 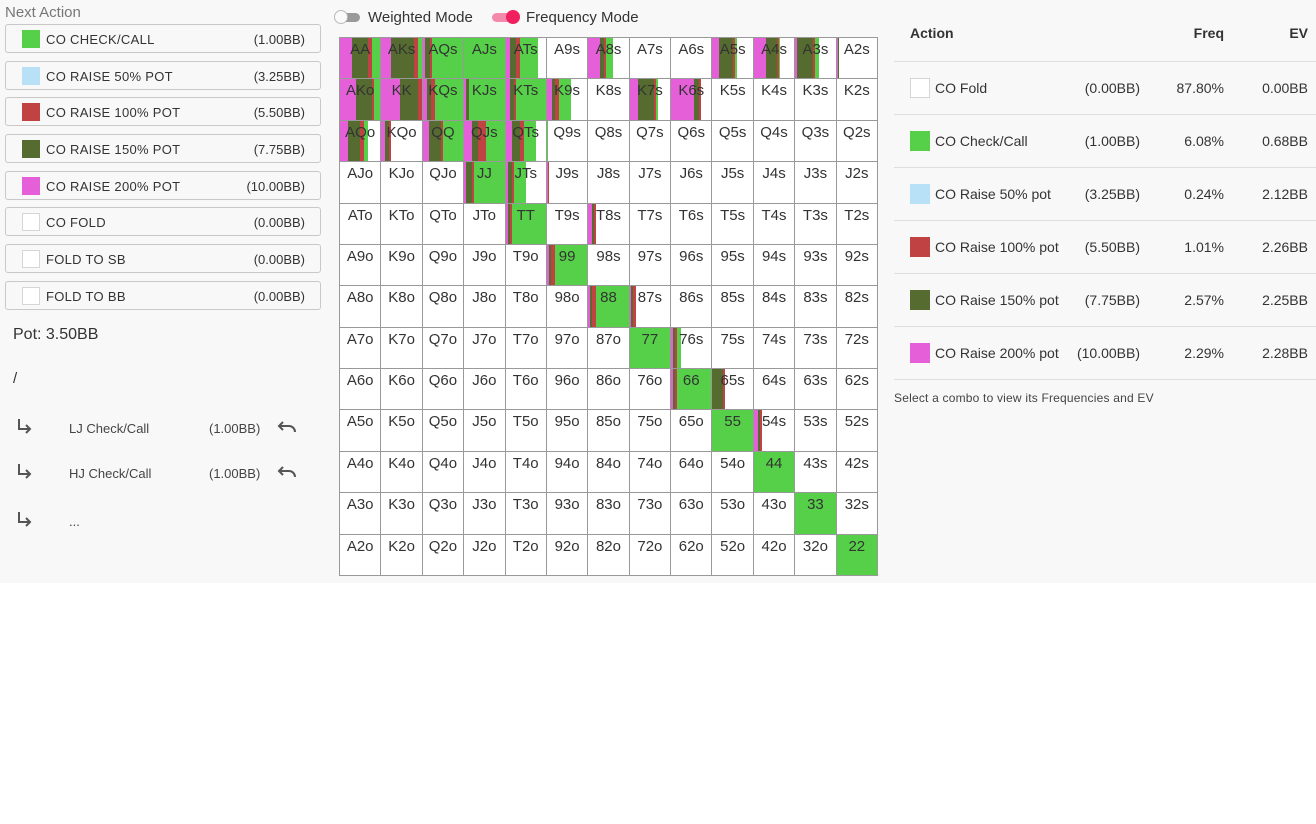 I want to click on hand-cell-k3o: K3o, so click(x=401, y=513).